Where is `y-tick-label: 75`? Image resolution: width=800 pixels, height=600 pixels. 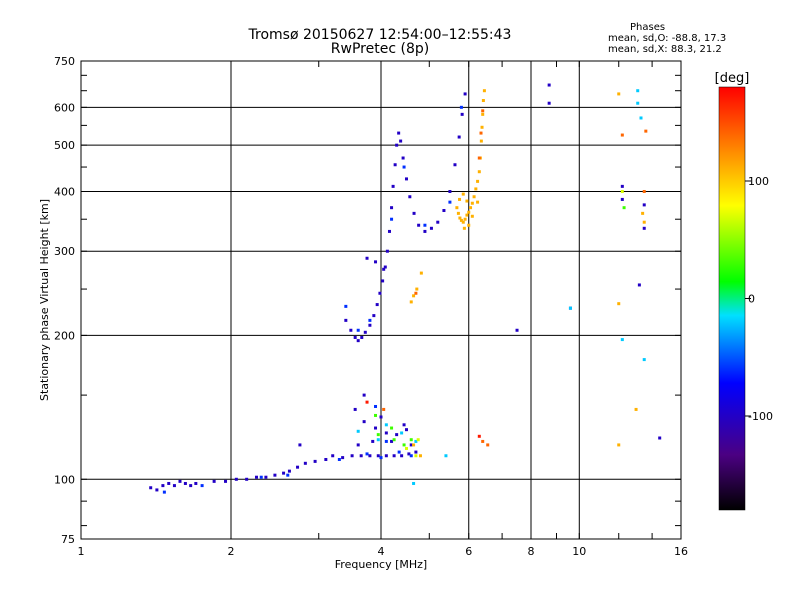 y-tick-label: 75 is located at coordinates (68, 539).